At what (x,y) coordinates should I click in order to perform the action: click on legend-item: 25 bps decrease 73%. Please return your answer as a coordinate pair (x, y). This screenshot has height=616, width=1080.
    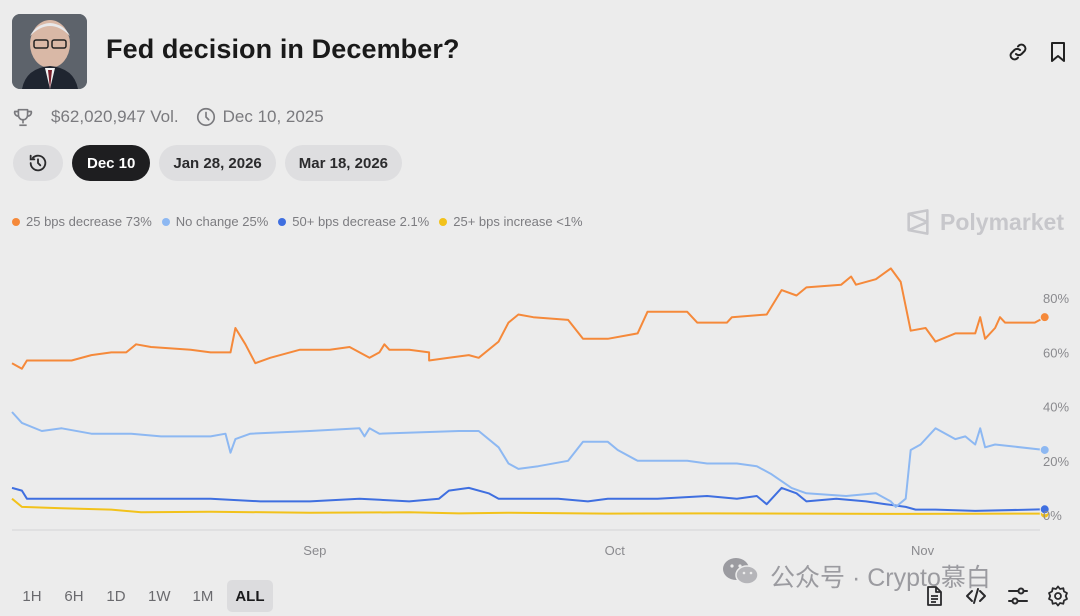
    Looking at the image, I should click on (82, 221).